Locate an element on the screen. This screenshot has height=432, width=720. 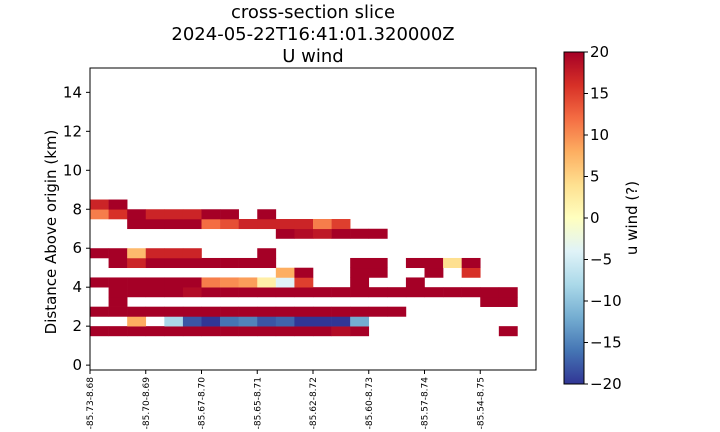
y-axis-ticks: 0 2 4 6 8 10 12 14 is located at coordinates (76, 228).